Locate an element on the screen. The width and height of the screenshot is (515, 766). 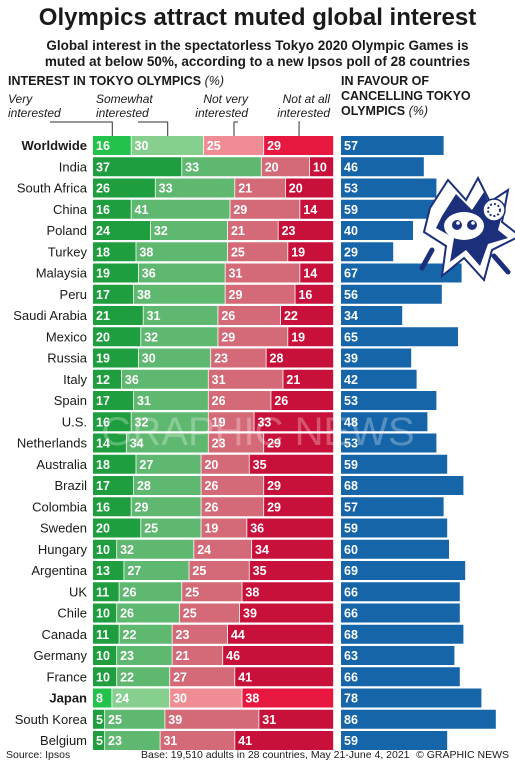
value-label-very: 37 is located at coordinates (103, 167).